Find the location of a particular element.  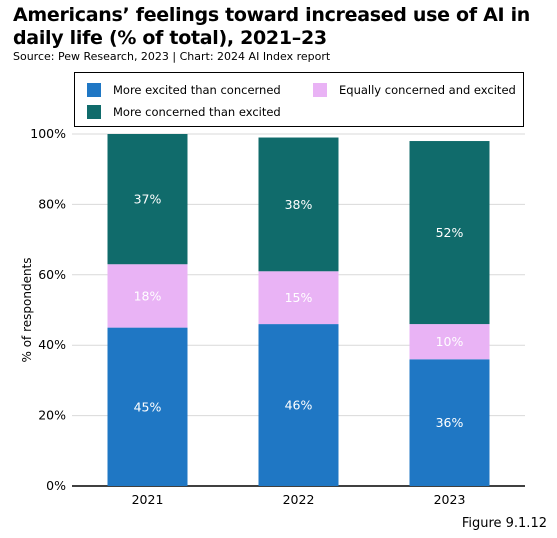

data-label: 15% is located at coordinates (299, 297).